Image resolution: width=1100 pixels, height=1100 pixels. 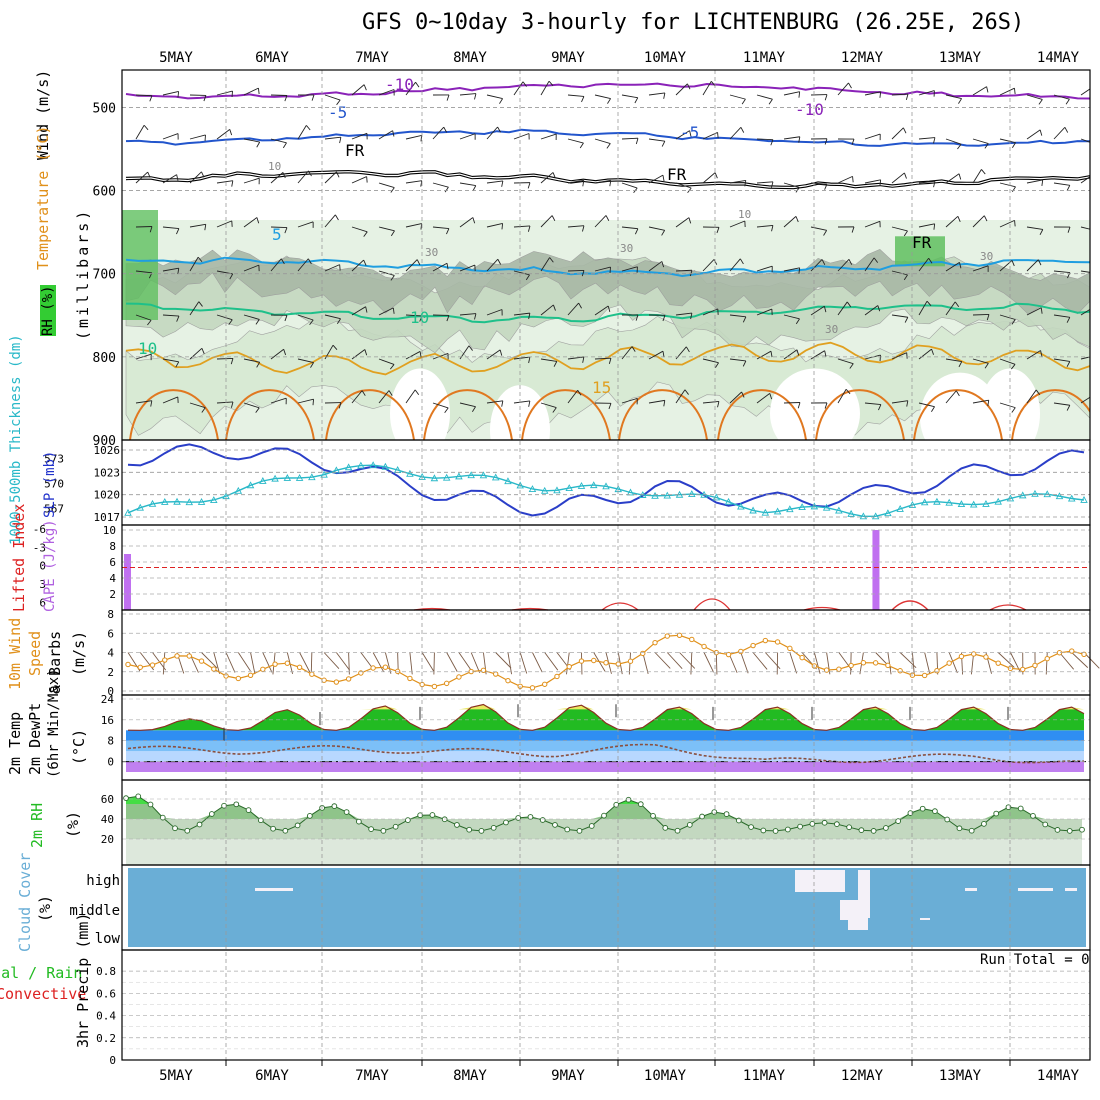 What do you see at coordinates (15, 743) in the screenshot?
I see `temp2m-ylabel-1: 2m Temp` at bounding box center [15, 743].